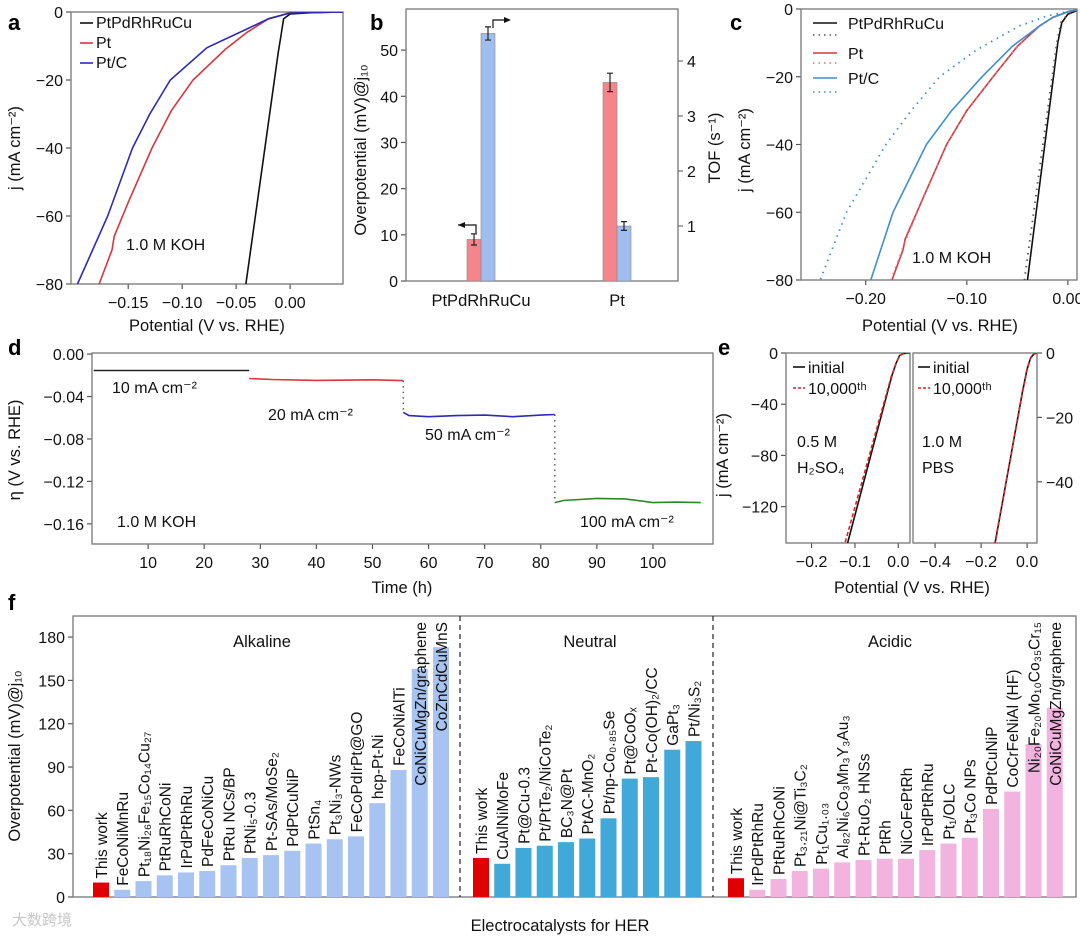 This screenshot has width=1080, height=938. Describe the element at coordinates (51, 681) in the screenshot. I see `y-tick-label: 150` at that location.